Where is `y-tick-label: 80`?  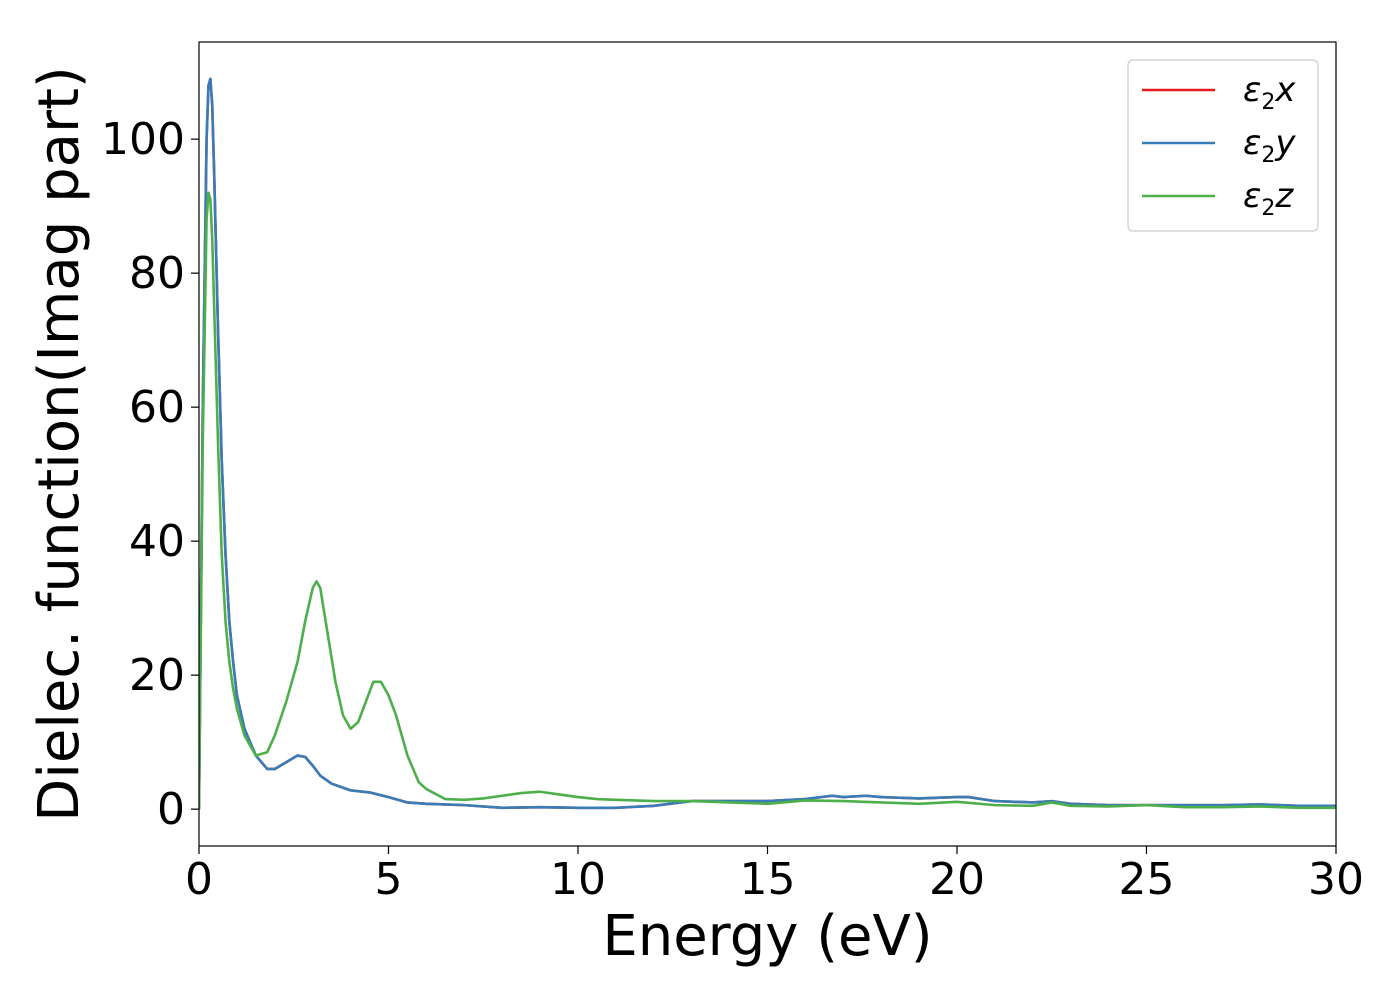
y-tick-label: 80 is located at coordinates (157, 273).